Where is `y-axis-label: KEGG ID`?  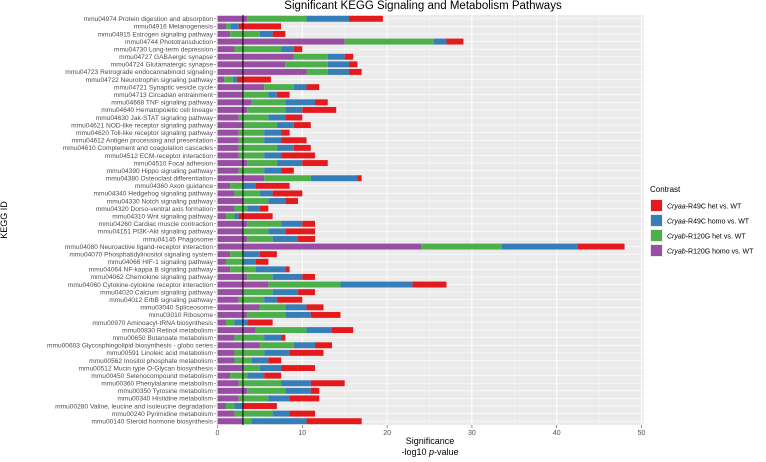
y-axis-label: KEGG ID is located at coordinates (4, 220).